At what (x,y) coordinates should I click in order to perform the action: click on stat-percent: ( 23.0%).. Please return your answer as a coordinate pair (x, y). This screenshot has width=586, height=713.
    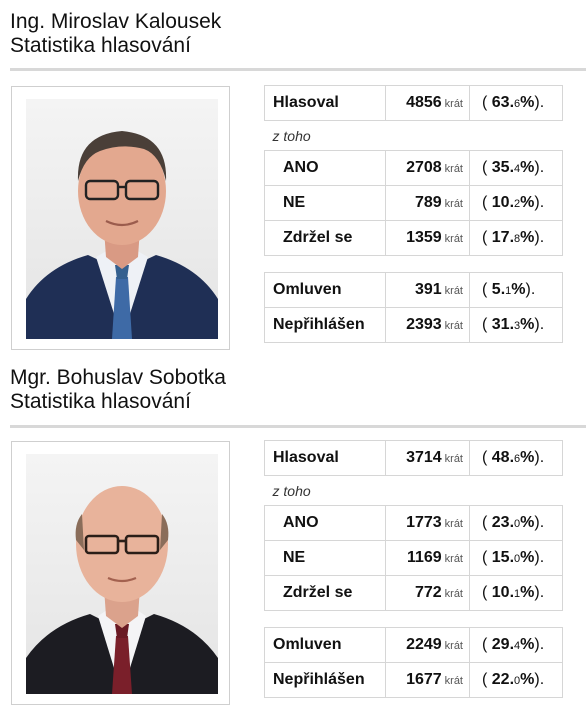
    Looking at the image, I should click on (516, 523).